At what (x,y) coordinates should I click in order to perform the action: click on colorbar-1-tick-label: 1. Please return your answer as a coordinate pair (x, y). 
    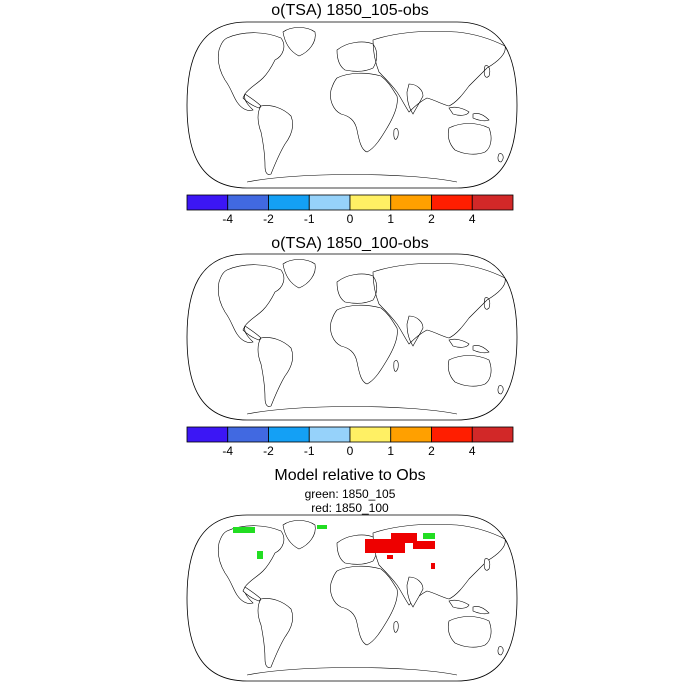
    Looking at the image, I should click on (390, 219).